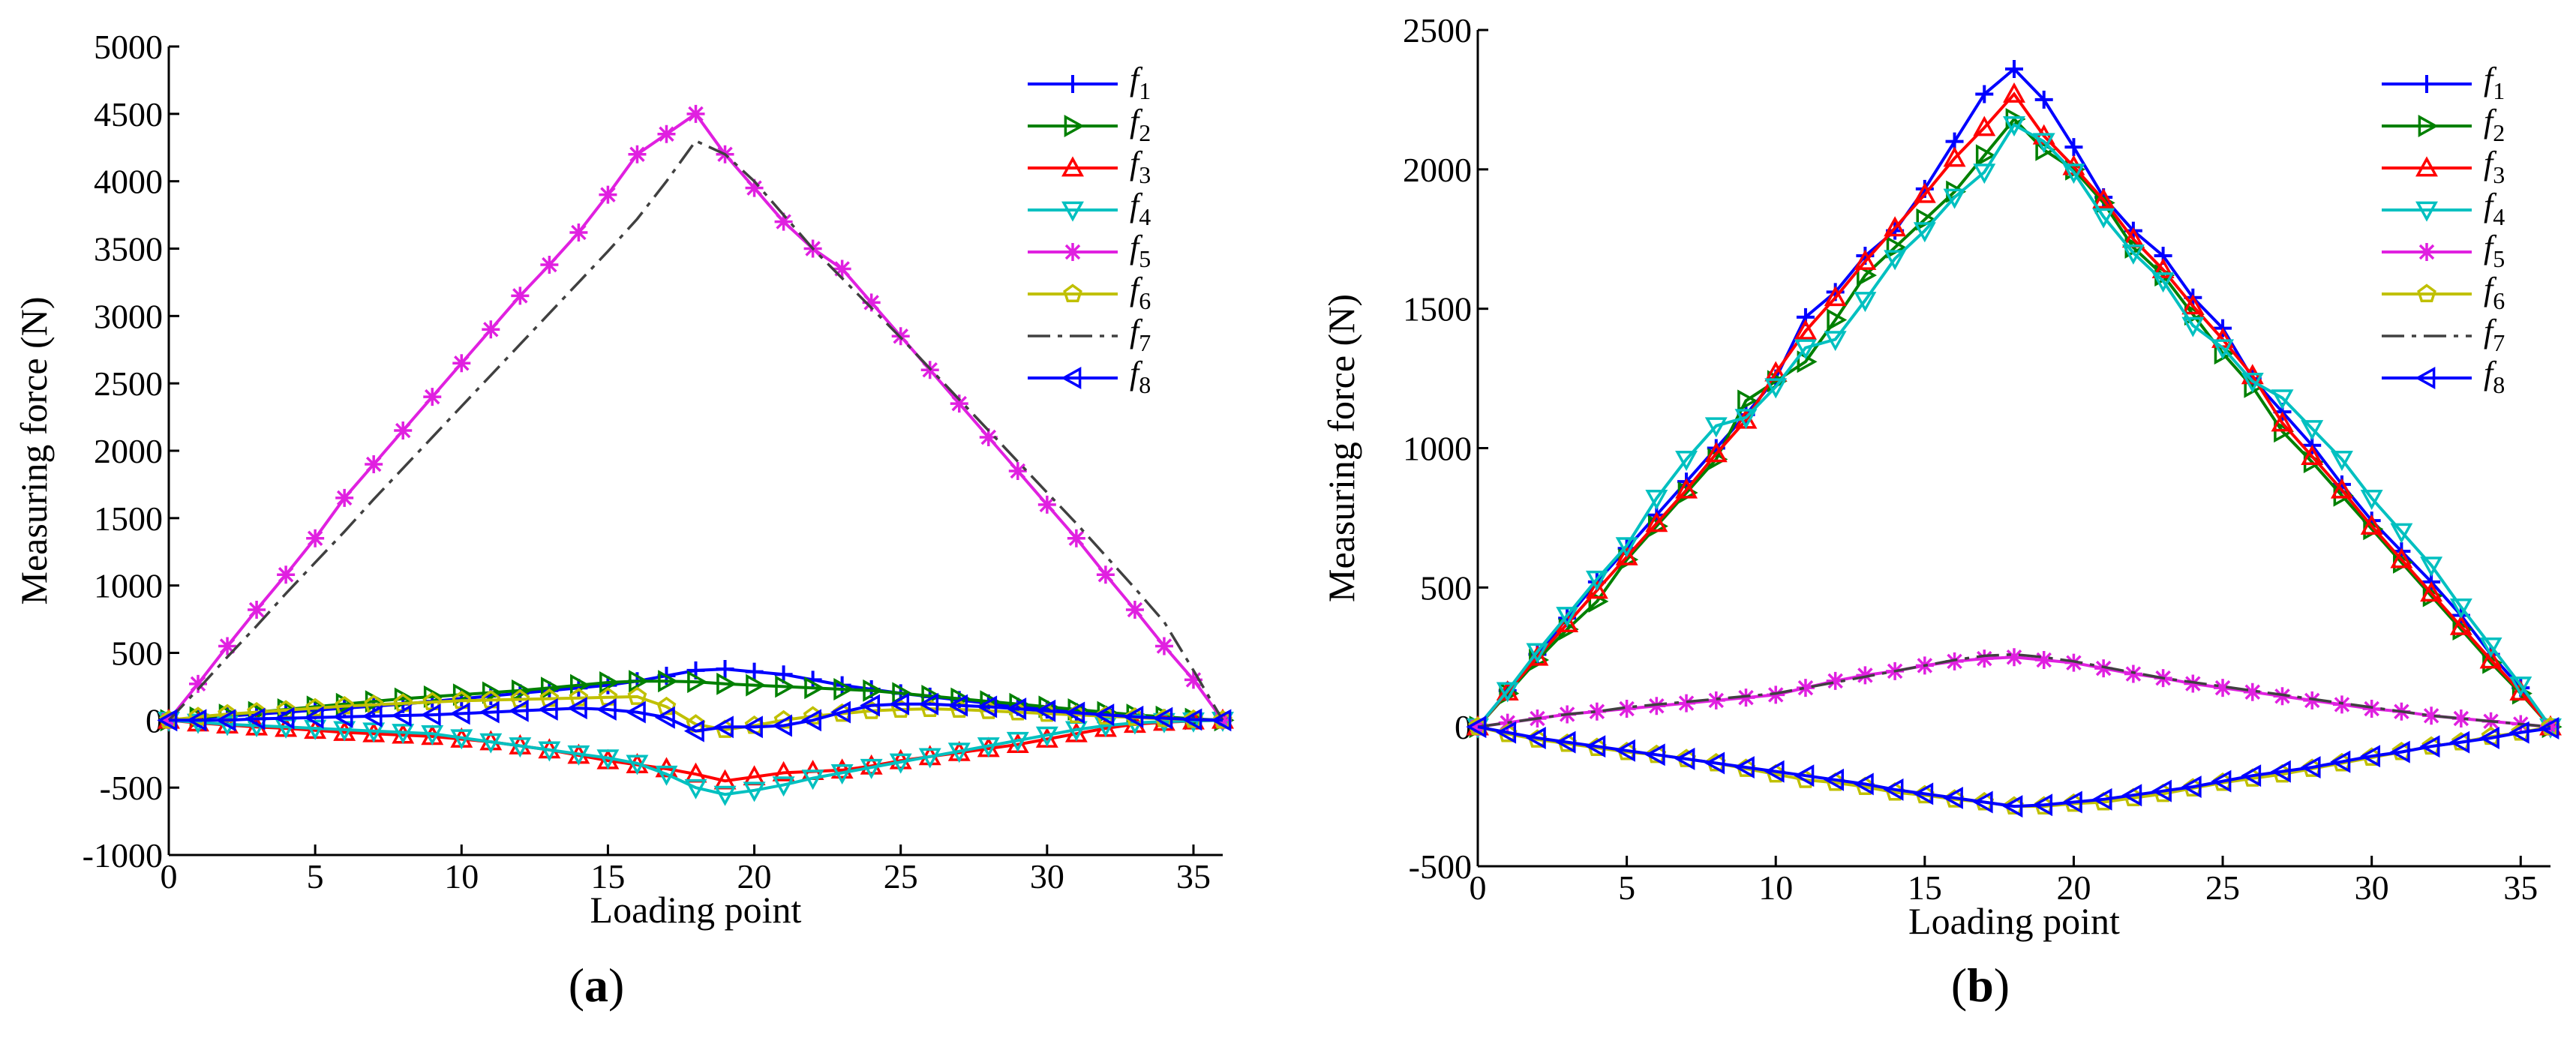 The width and height of the screenshot is (2576, 1044). Describe the element at coordinates (461, 876) in the screenshot. I see `panel-a-x-tick-label: 10` at that location.